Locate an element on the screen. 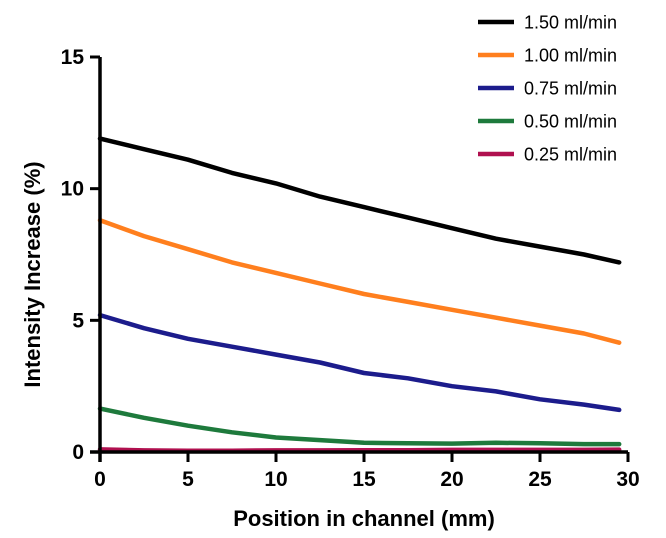 Image resolution: width=666 pixels, height=538 pixels. legend-item: 0.75 ml/min is located at coordinates (547, 89).